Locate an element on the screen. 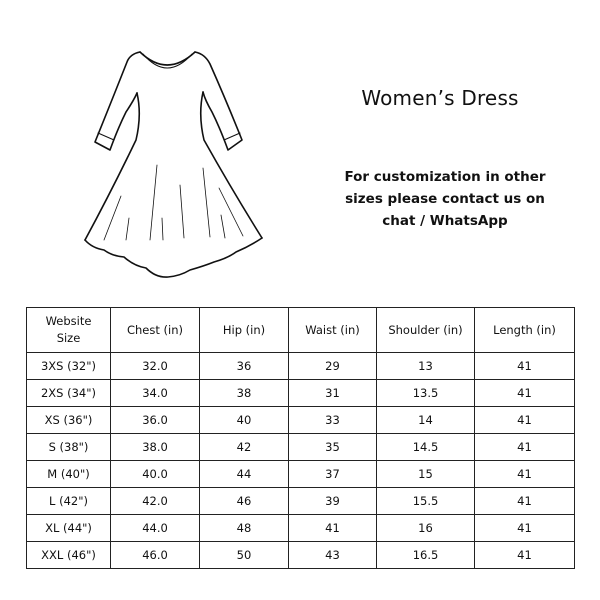 This screenshot has width=600, height=600. cell-size: 3XS (32") is located at coordinates (68, 366).